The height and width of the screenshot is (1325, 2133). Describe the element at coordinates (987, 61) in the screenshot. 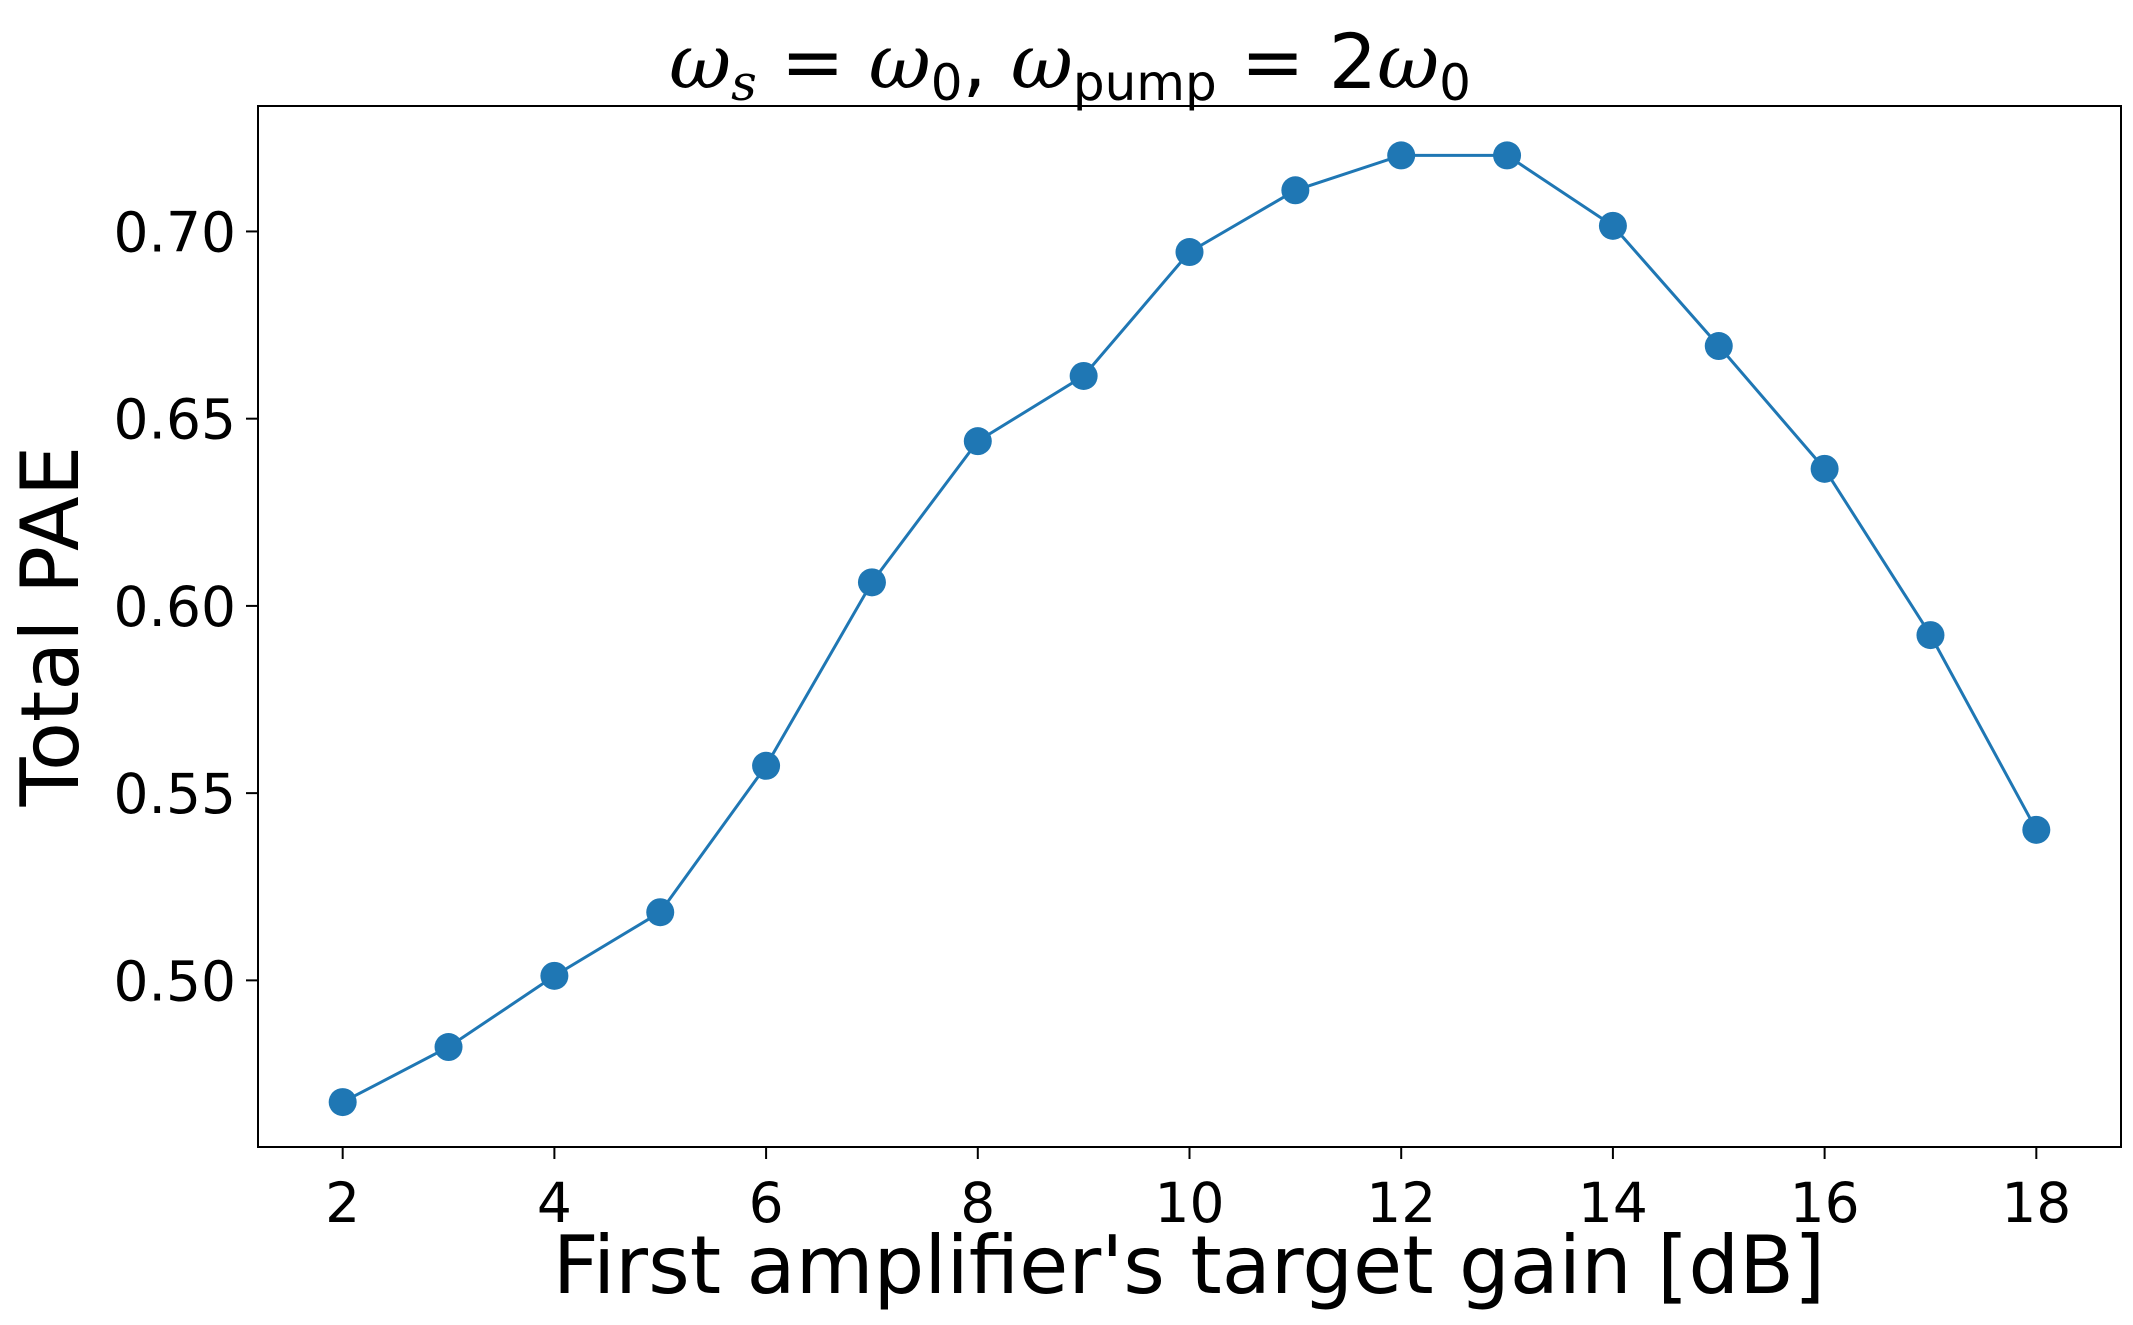

I see `title-comma: ,` at that location.